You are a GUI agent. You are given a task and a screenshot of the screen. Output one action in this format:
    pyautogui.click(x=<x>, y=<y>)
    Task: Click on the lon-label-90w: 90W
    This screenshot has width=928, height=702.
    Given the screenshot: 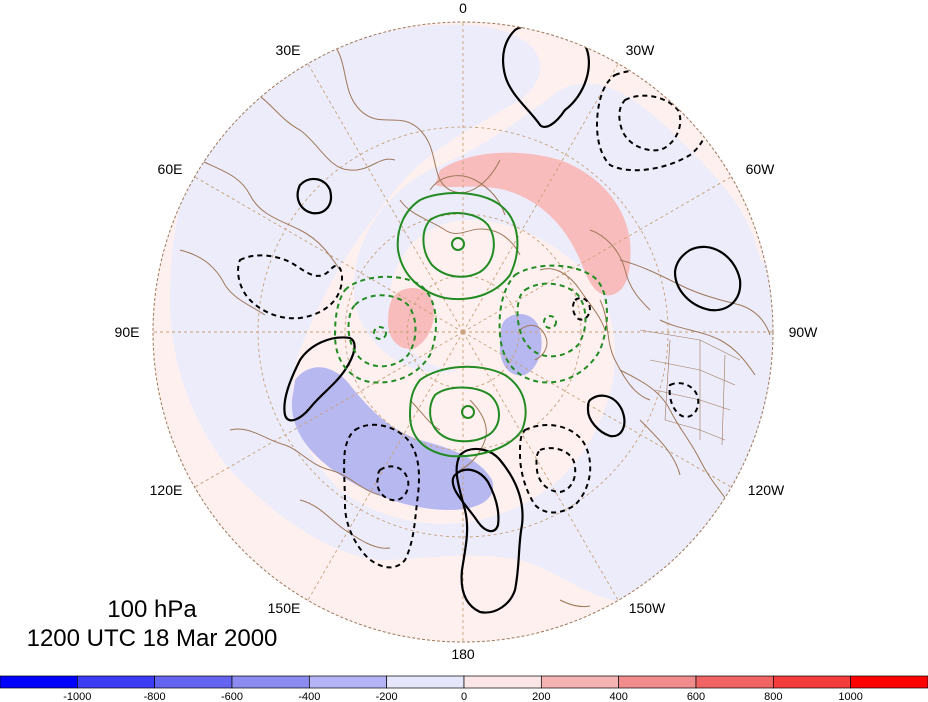 What is the action you would take?
    pyautogui.click(x=804, y=332)
    